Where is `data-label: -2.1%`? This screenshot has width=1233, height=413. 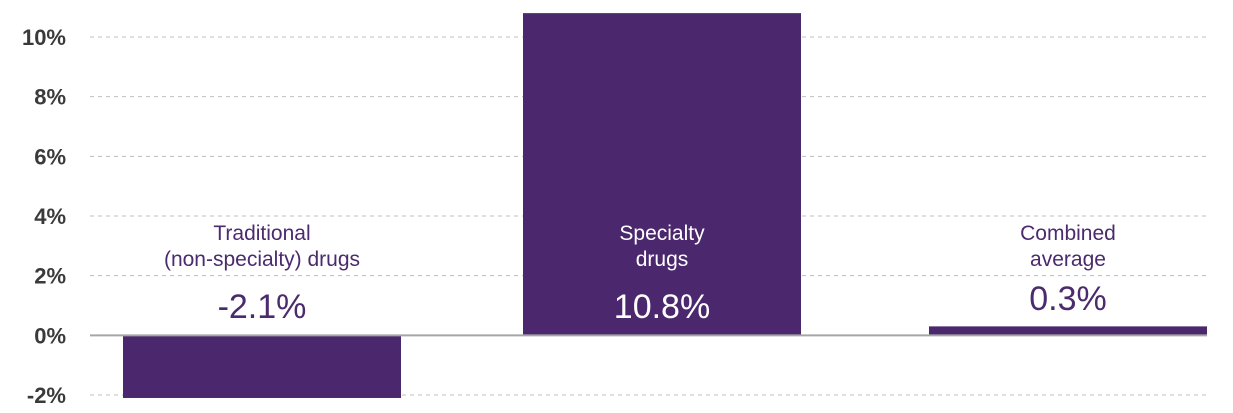
data-label: -2.1% is located at coordinates (262, 307).